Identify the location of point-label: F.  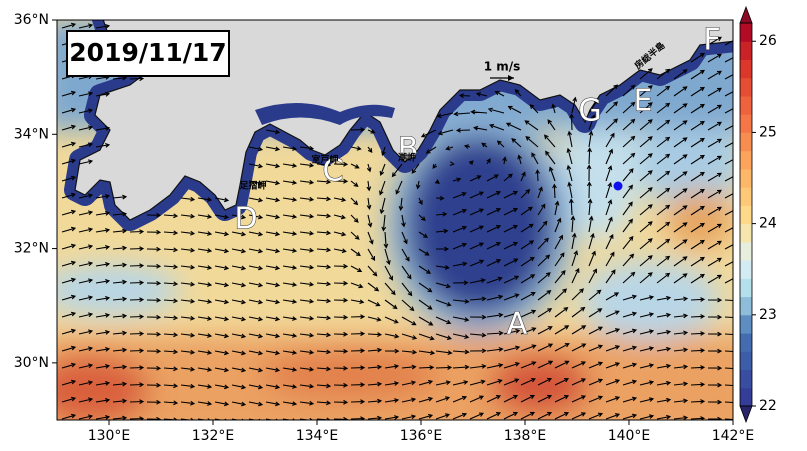
(711, 40).